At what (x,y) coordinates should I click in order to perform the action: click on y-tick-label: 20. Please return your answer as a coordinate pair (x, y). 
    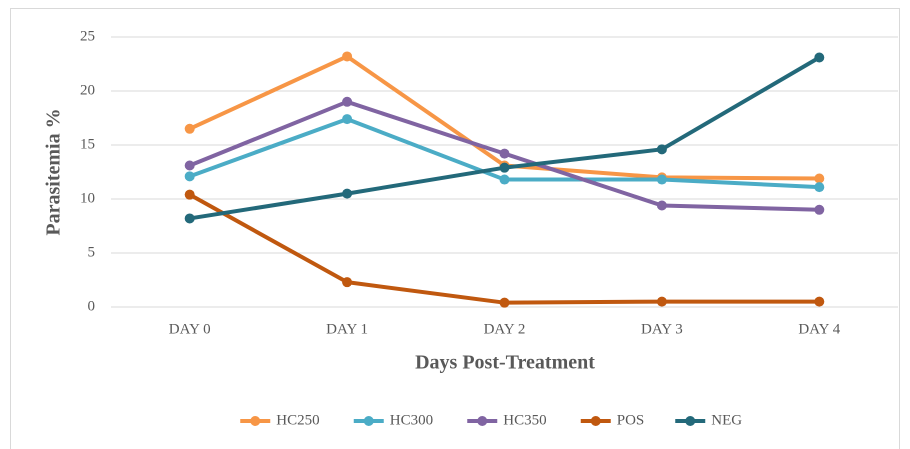
    Looking at the image, I should click on (87, 90).